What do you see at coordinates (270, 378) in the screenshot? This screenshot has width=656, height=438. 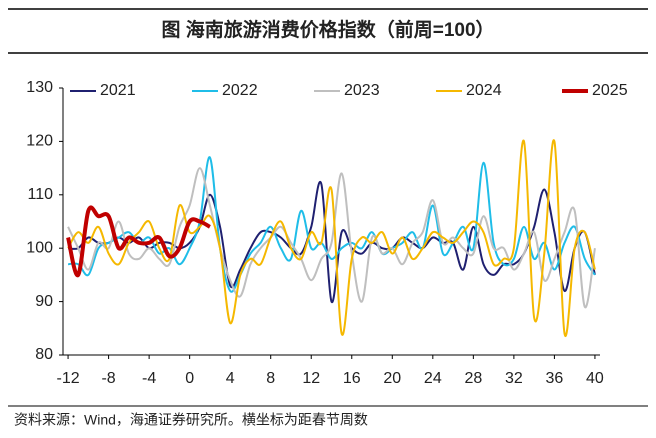 I see `x-tick-label: 8` at bounding box center [270, 378].